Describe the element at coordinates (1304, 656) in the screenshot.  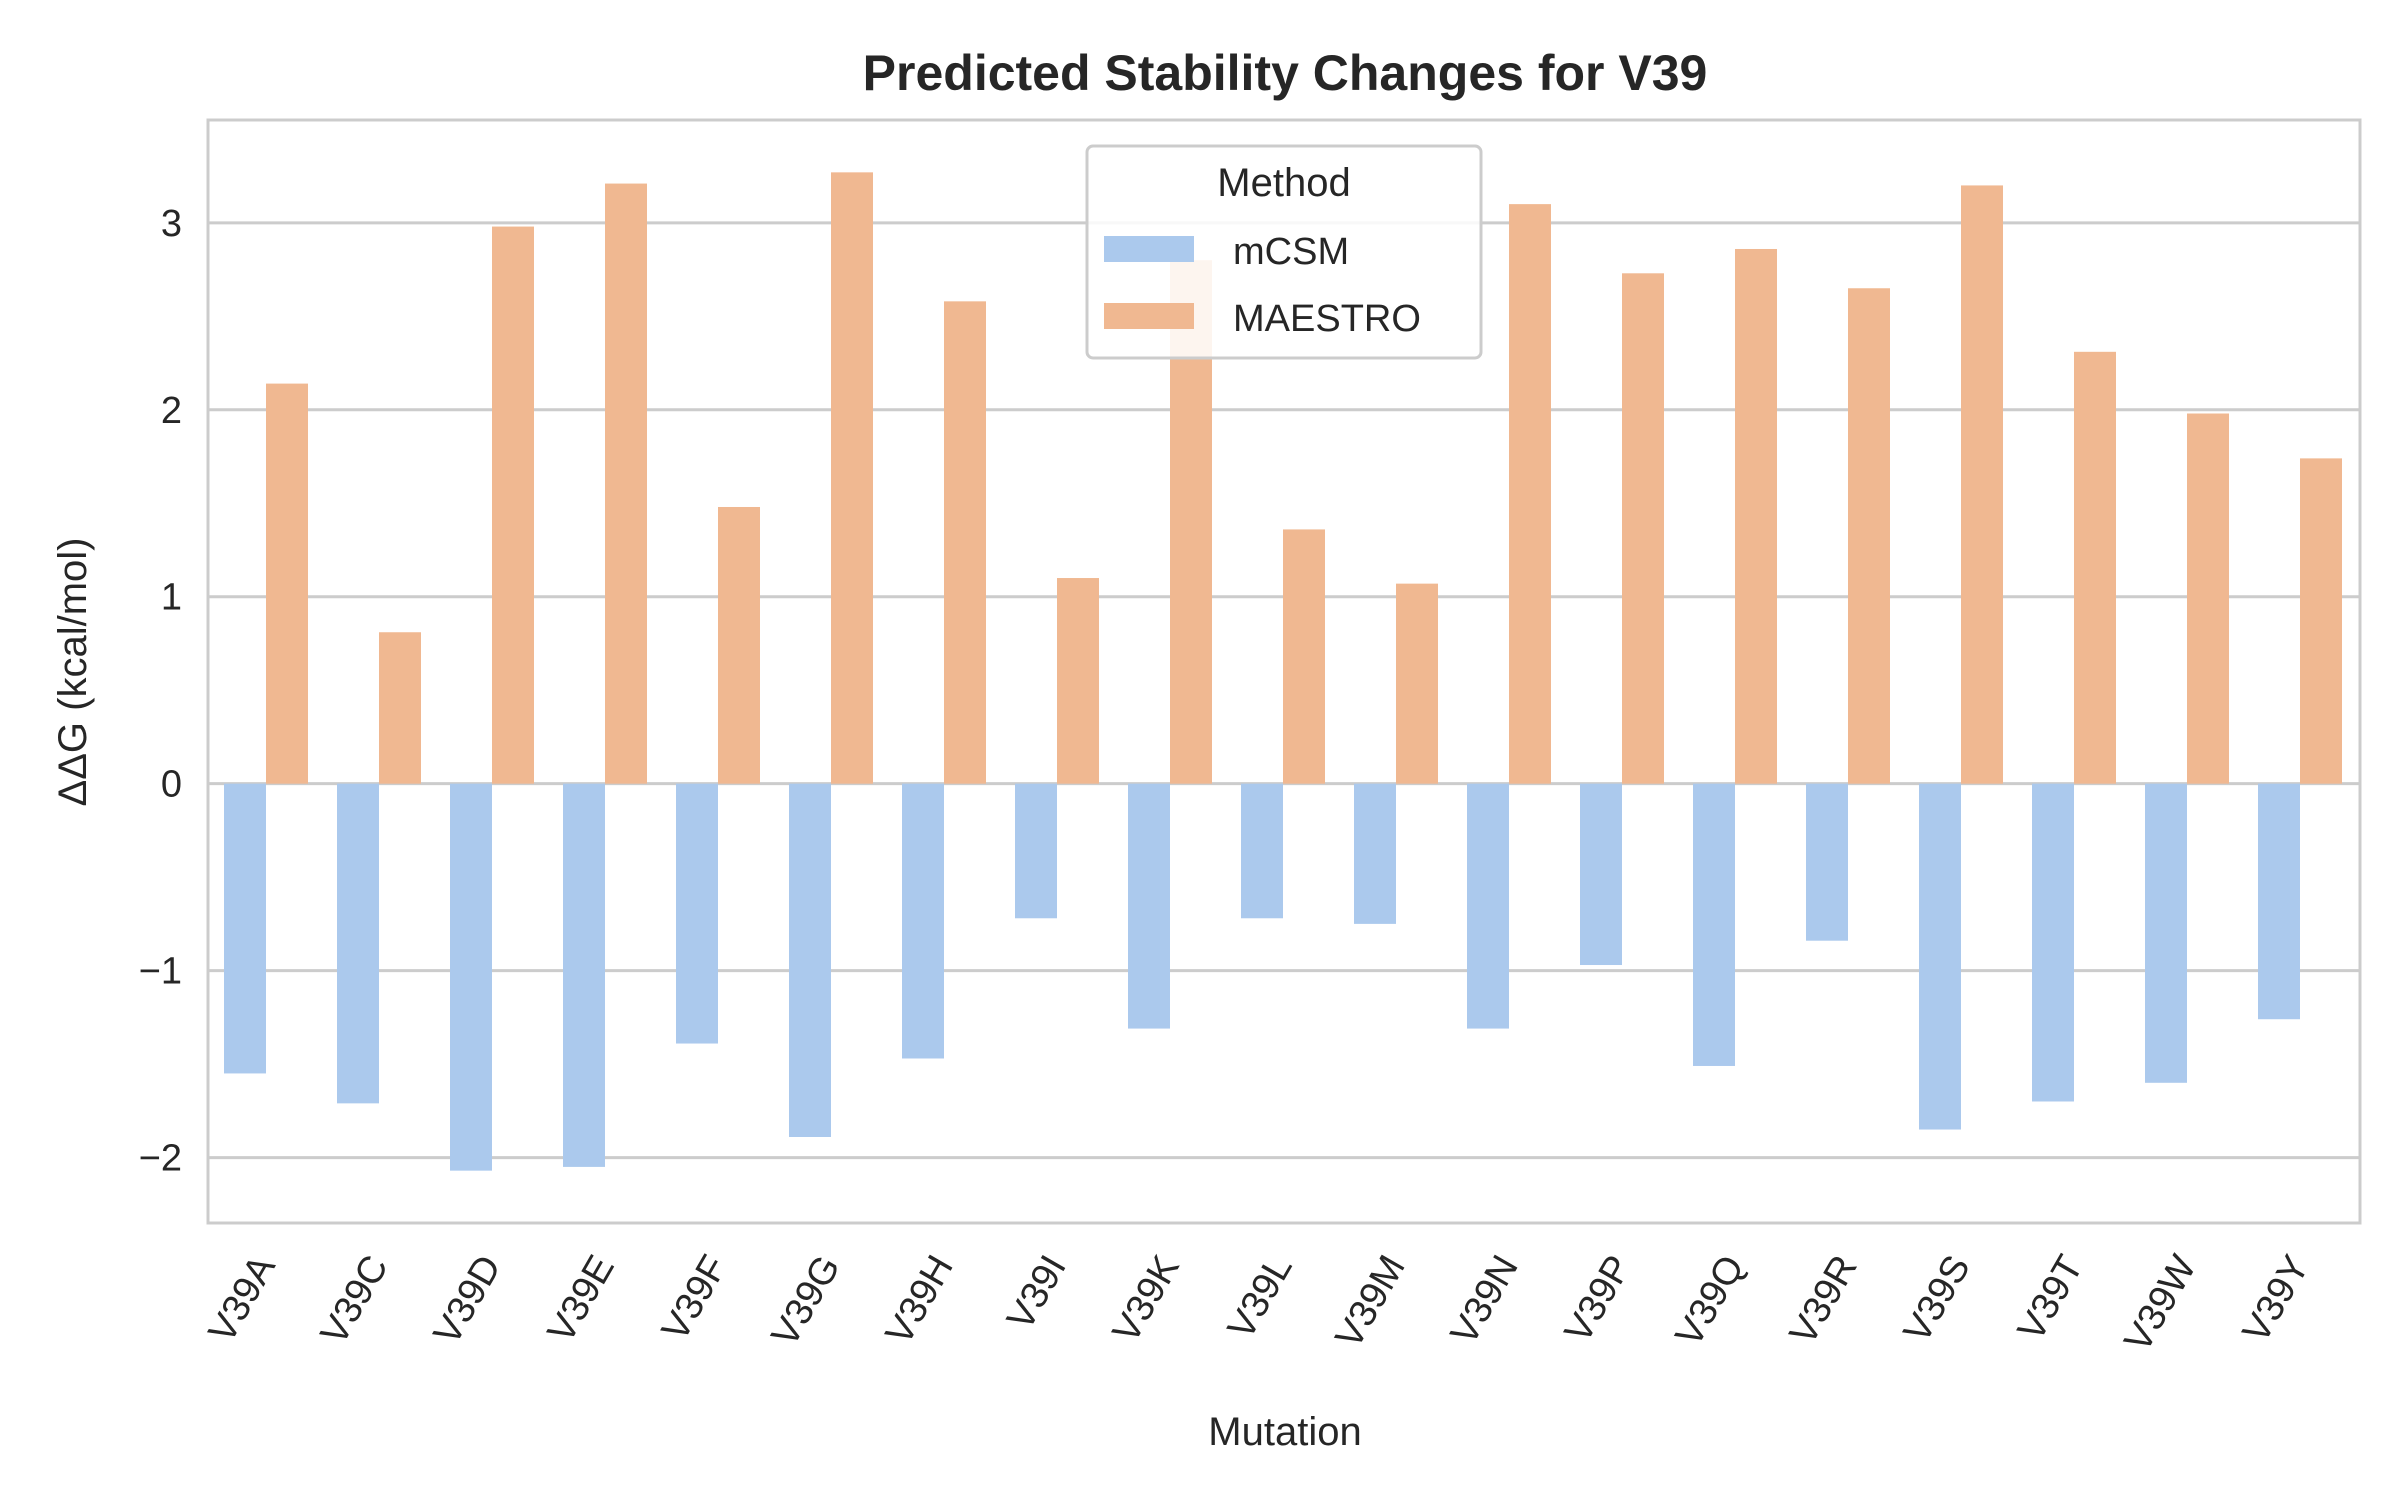
I see `bar-maestro-v39l` at that location.